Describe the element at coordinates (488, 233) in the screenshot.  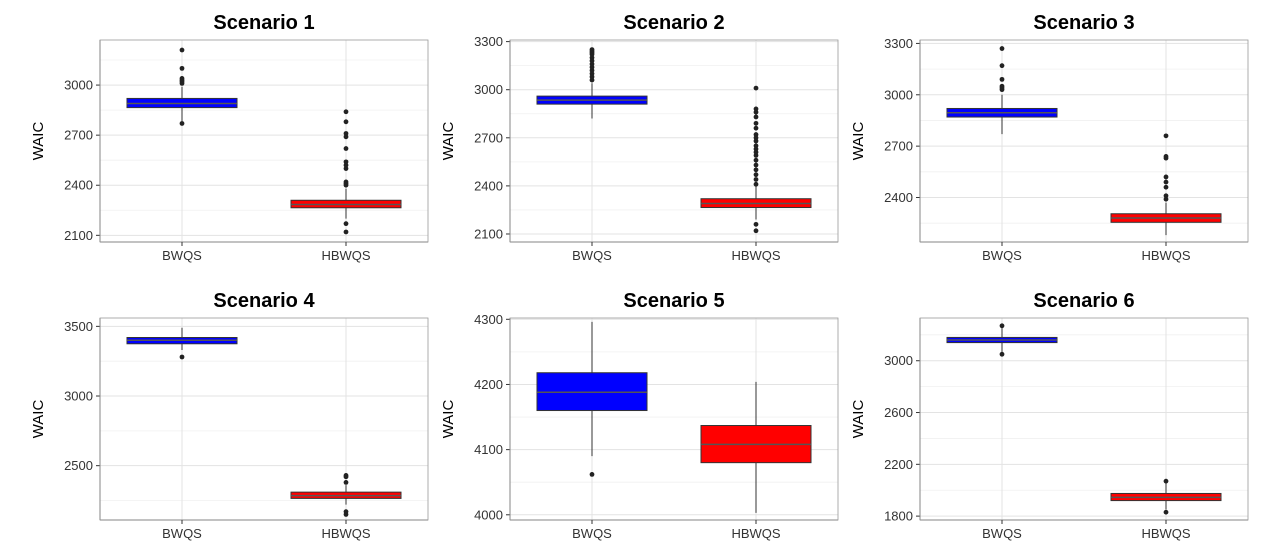
I see `y-tick-label: 2100` at that location.